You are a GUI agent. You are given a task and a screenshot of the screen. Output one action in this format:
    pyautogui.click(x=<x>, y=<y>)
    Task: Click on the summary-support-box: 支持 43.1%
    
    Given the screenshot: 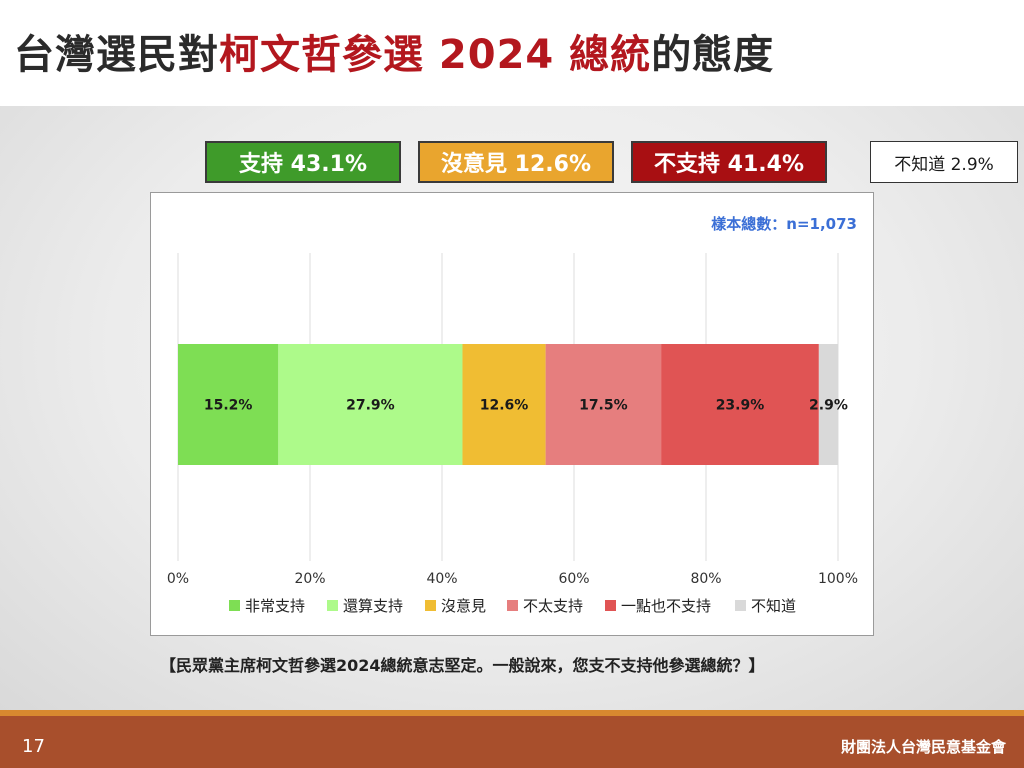 What is the action you would take?
    pyautogui.click(x=303, y=162)
    